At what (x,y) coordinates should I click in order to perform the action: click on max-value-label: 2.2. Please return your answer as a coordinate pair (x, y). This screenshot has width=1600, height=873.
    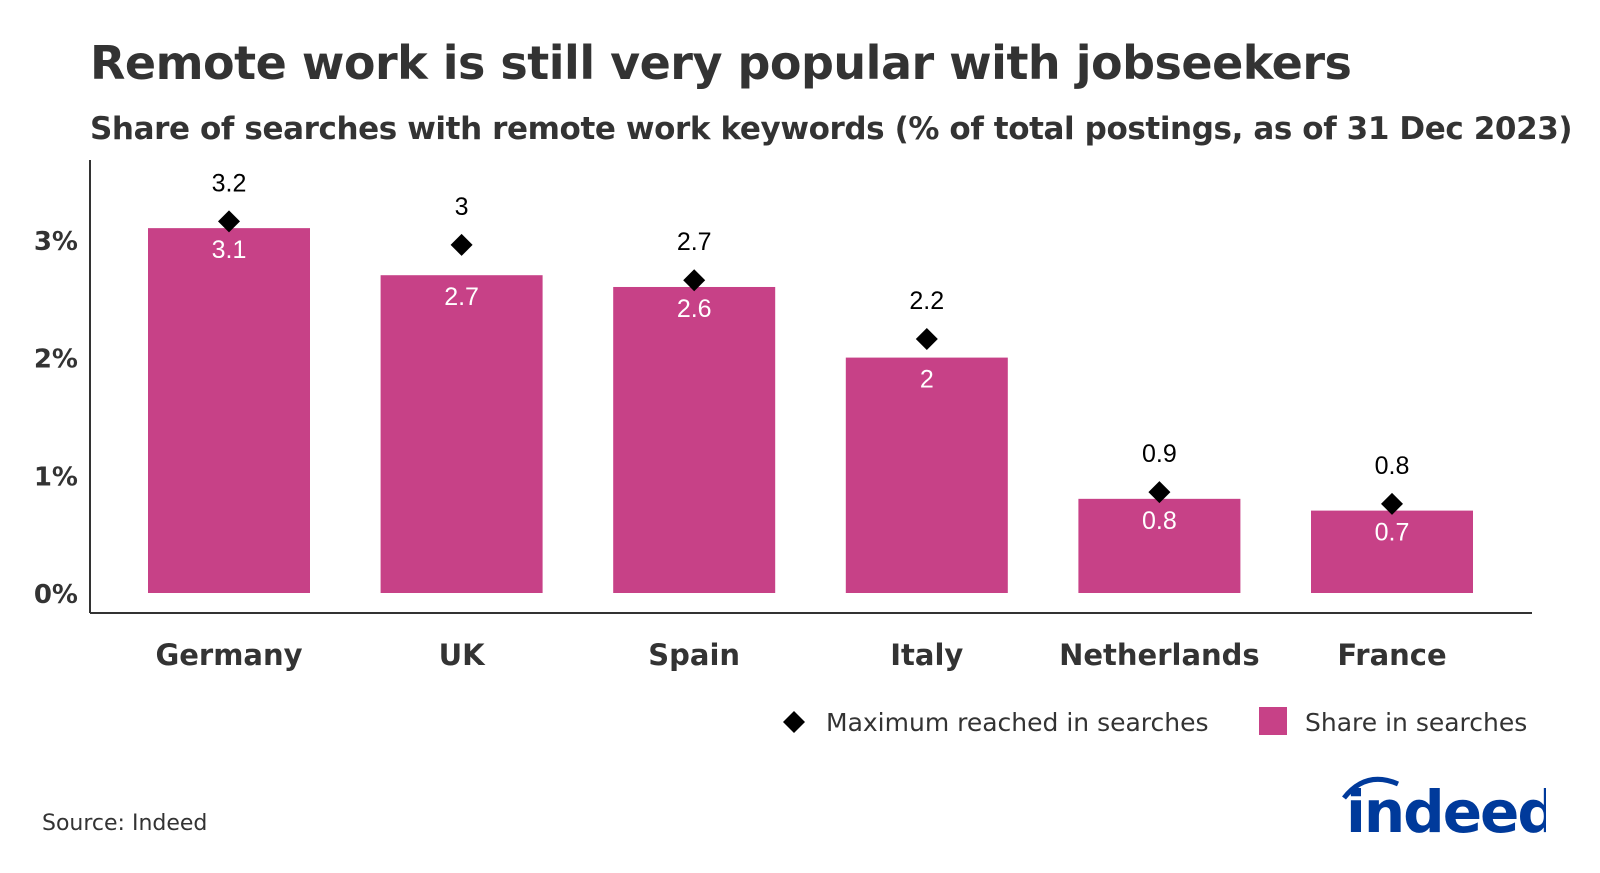
    Looking at the image, I should click on (926, 301).